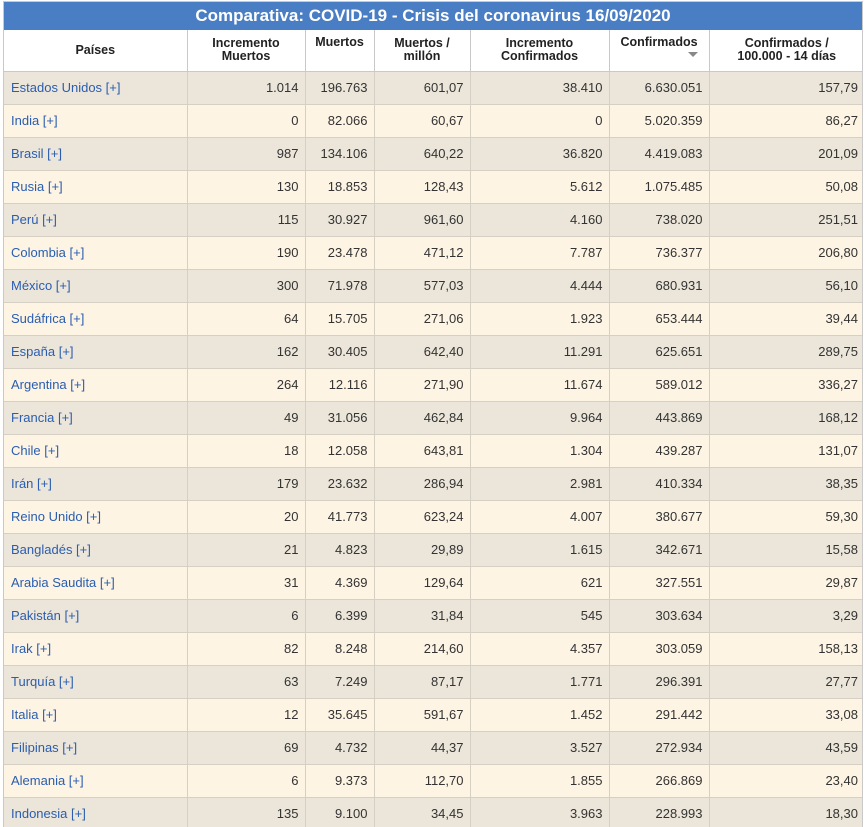 The image size is (866, 827). I want to click on column-header-incremento-confirmados: Incremento Confirmados, so click(539, 51).